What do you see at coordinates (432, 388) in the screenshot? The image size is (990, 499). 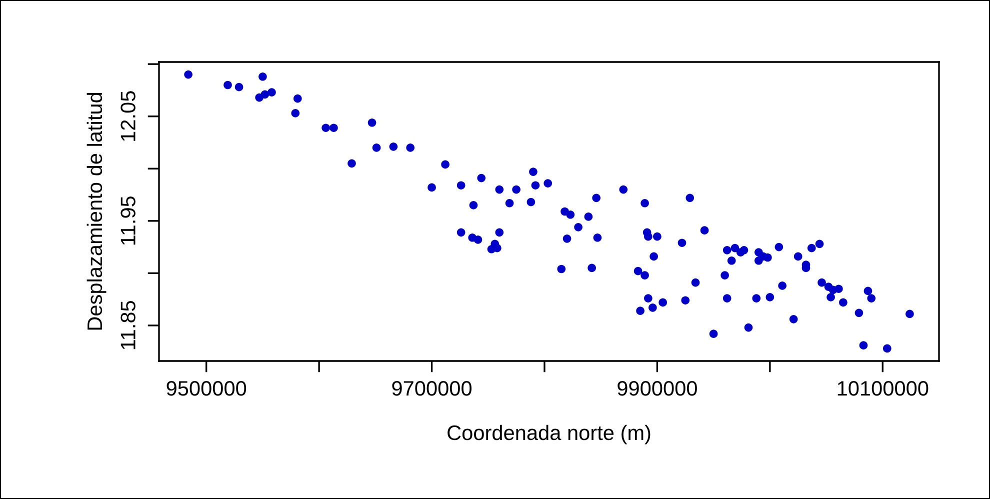 I see `x-tick-label: 9700000` at bounding box center [432, 388].